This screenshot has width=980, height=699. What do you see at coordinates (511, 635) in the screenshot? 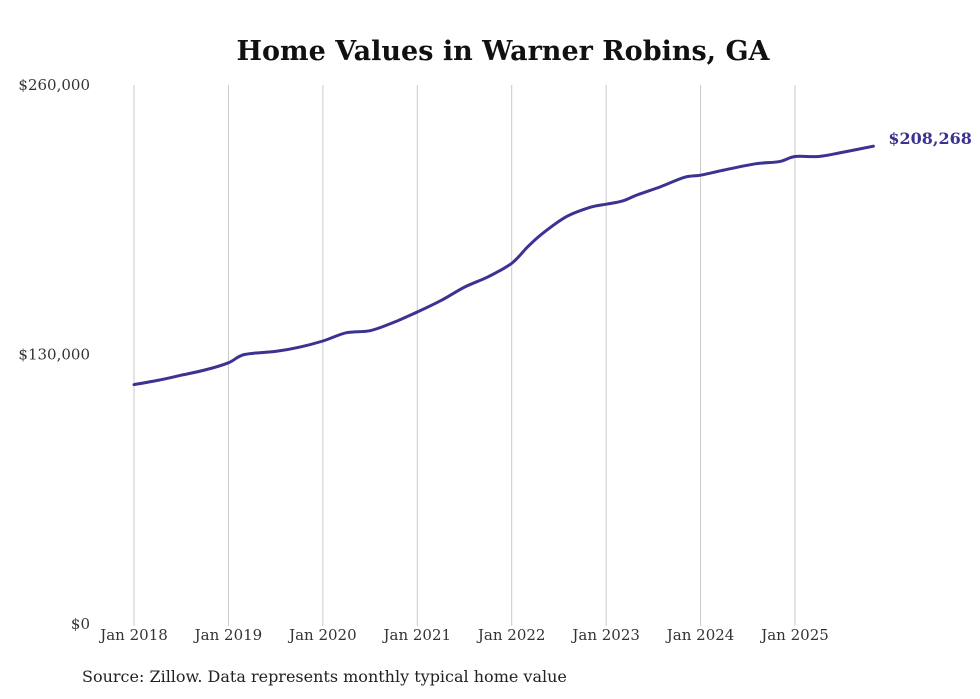
I see `x-tick-label: Jan 2022` at bounding box center [511, 635].